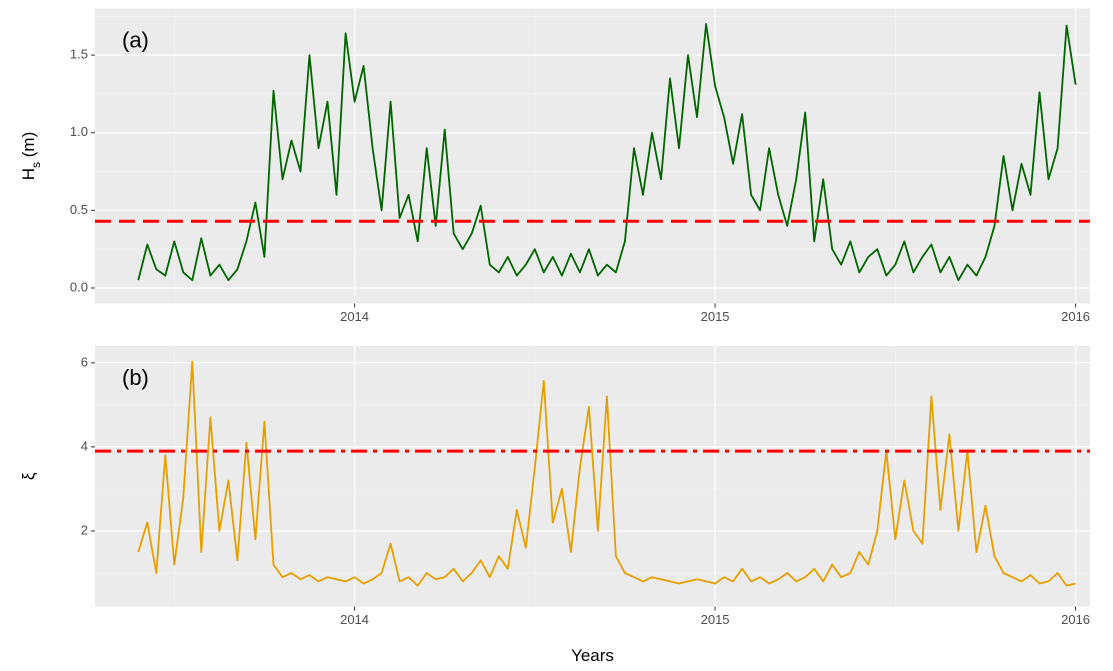 Image resolution: width=1113 pixels, height=671 pixels. I want to click on y-tick-label: 1.0, so click(79, 131).